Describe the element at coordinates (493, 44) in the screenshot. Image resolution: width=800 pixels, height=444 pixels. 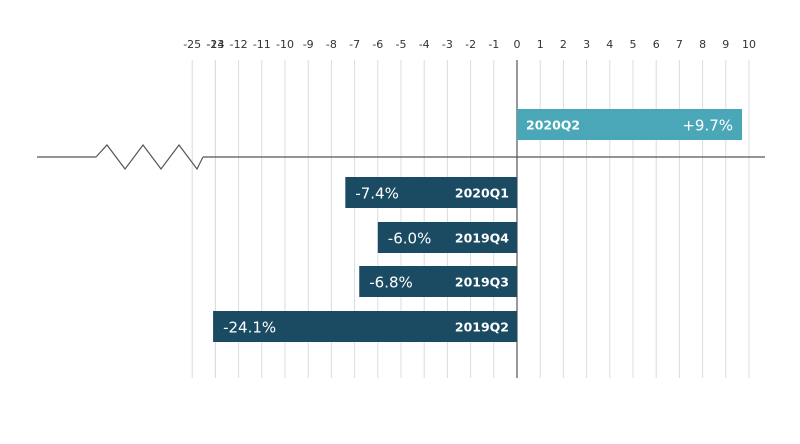
I see `x-tick-label: -1` at that location.